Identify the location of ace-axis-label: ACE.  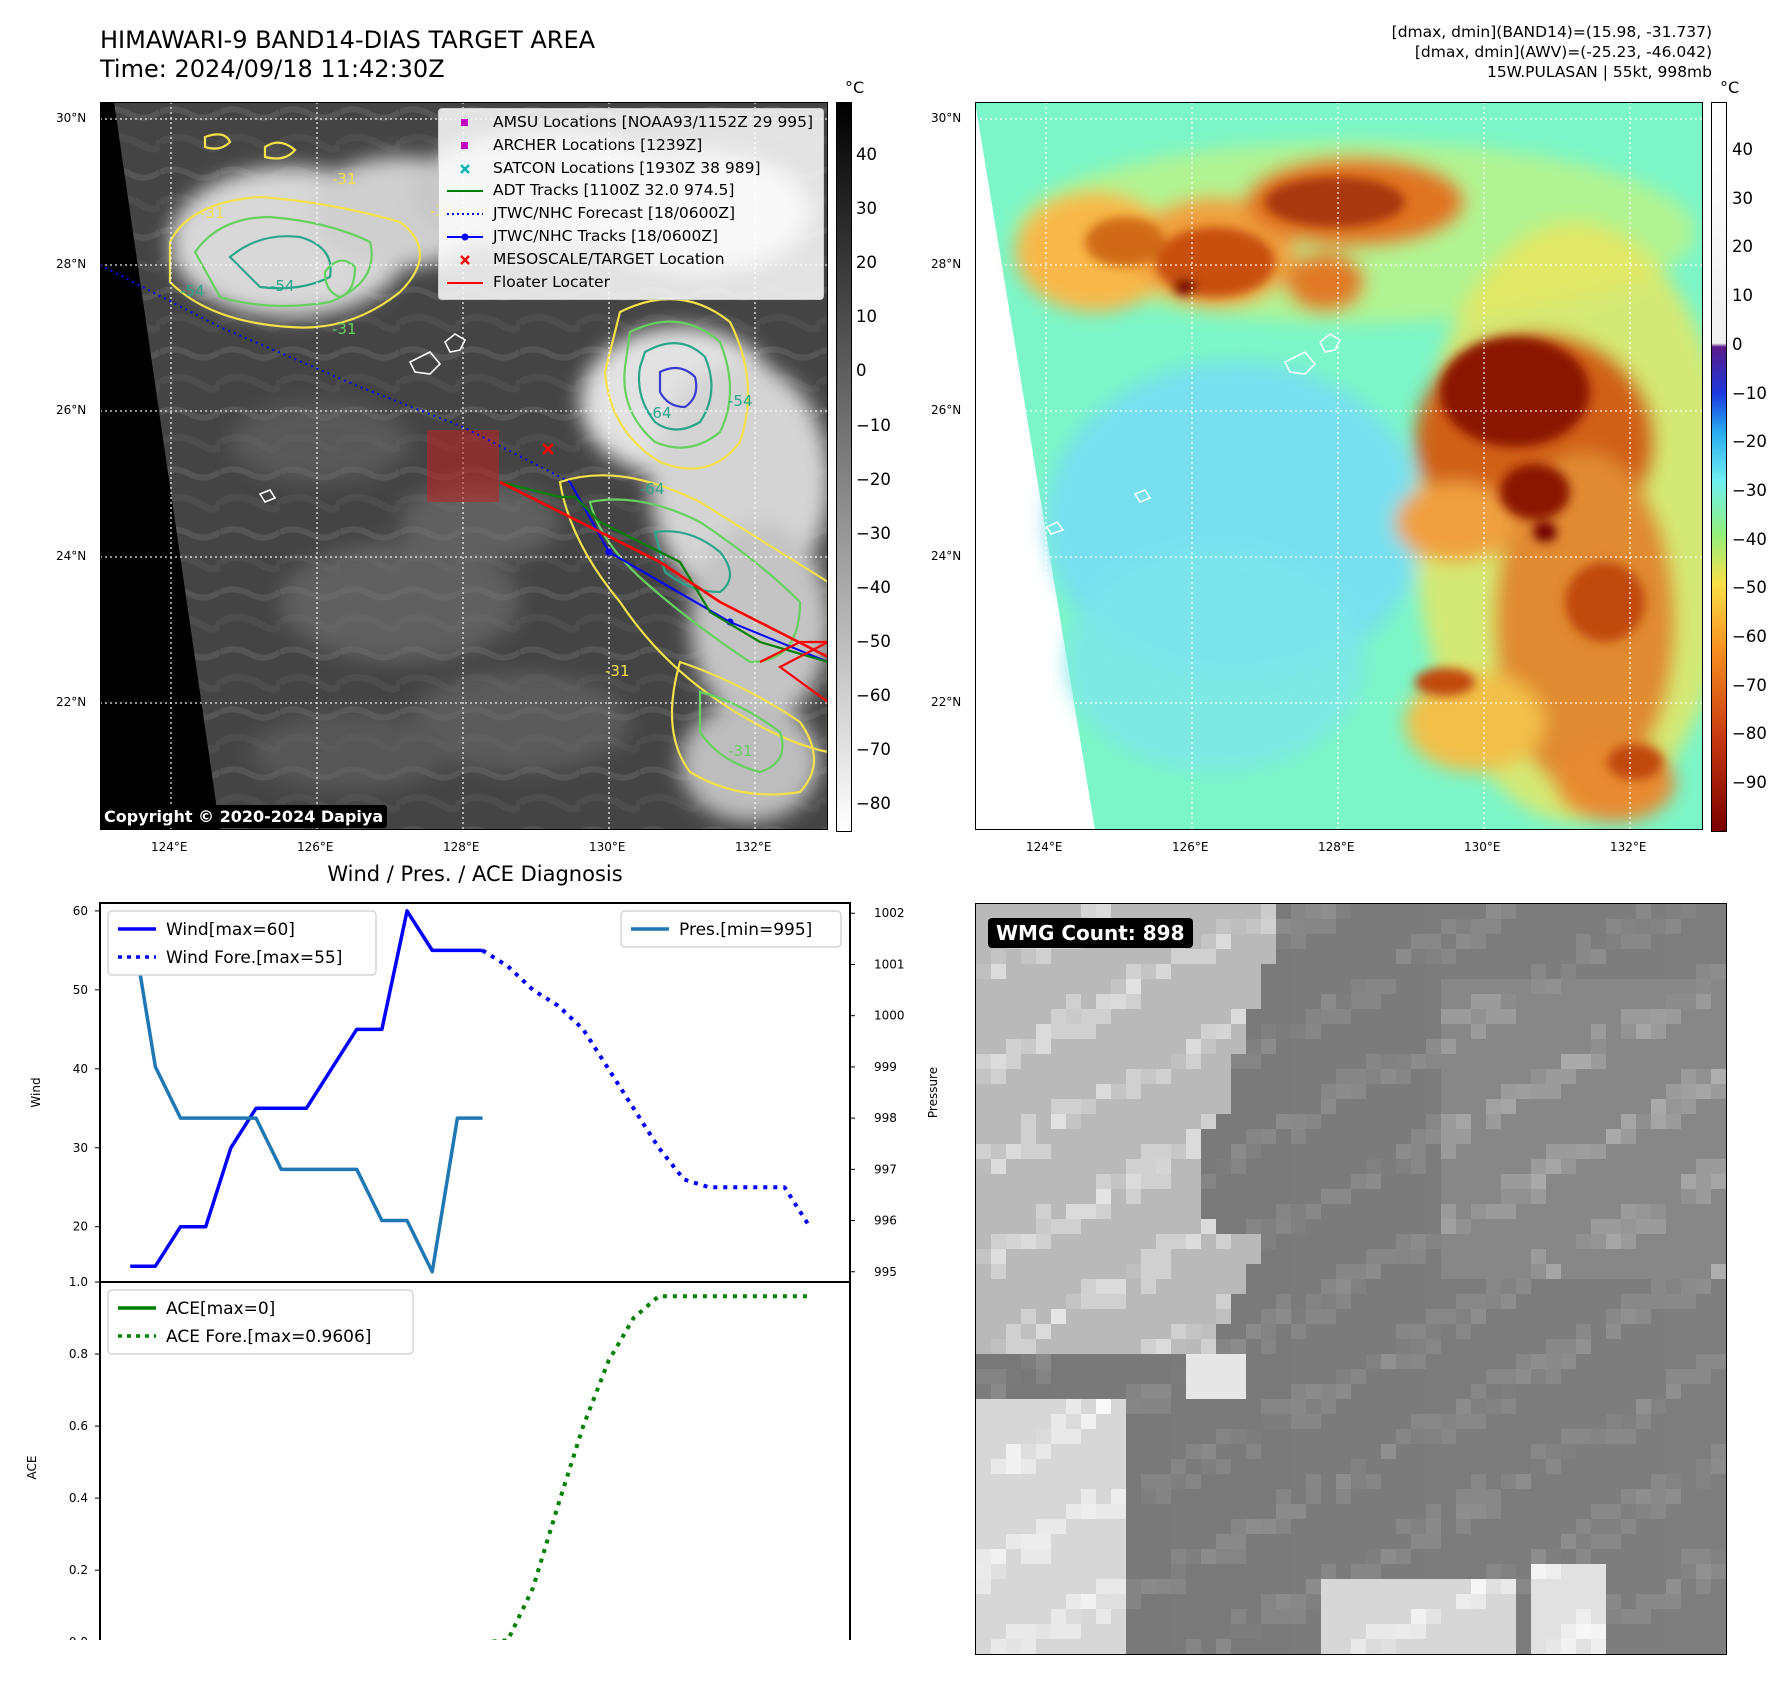
(32, 1468).